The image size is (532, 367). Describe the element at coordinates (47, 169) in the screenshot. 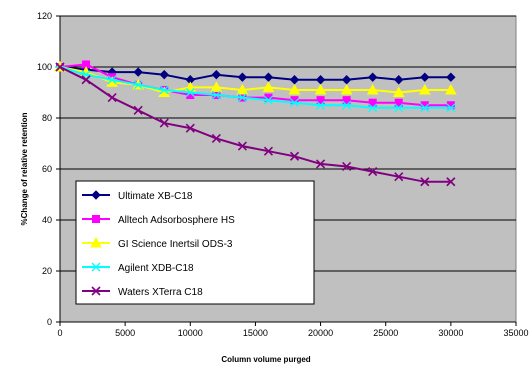

I see `y-tick-label: 60` at that location.